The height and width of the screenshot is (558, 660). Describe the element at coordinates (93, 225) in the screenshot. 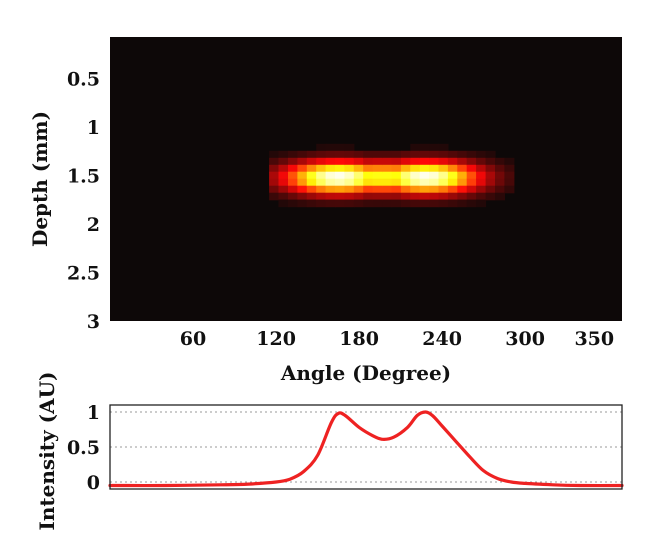

I see `heatmap-y-tick: 2` at that location.